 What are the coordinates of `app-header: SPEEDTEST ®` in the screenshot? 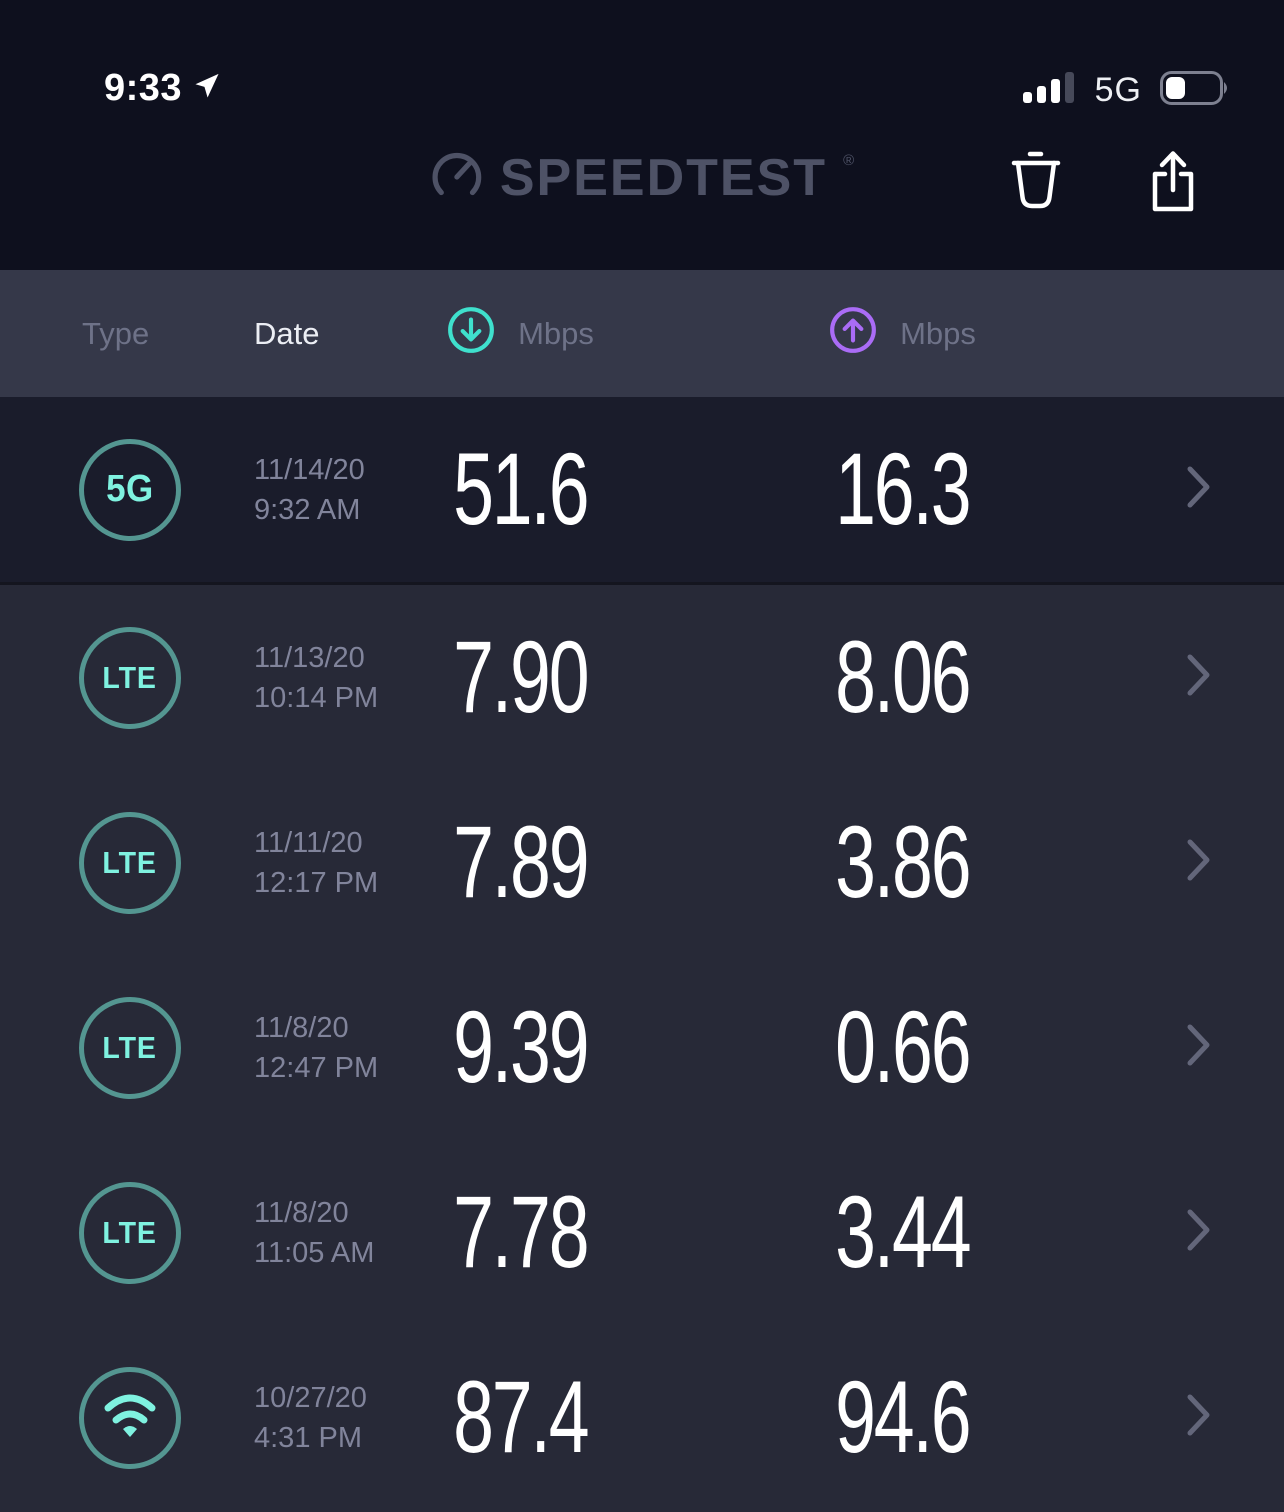 It's located at (642, 193).